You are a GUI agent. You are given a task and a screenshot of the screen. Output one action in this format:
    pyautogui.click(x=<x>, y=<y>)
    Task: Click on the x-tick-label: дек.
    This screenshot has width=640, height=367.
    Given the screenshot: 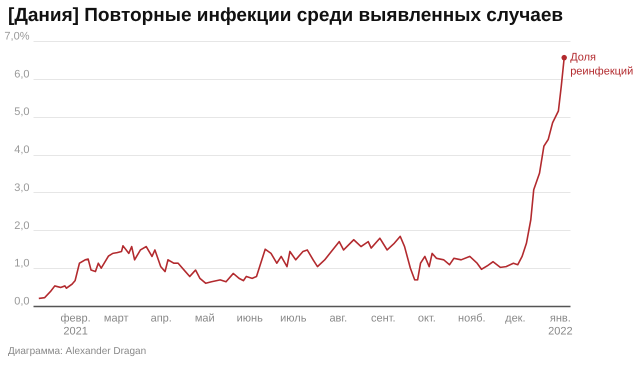 What is the action you would take?
    pyautogui.click(x=515, y=318)
    